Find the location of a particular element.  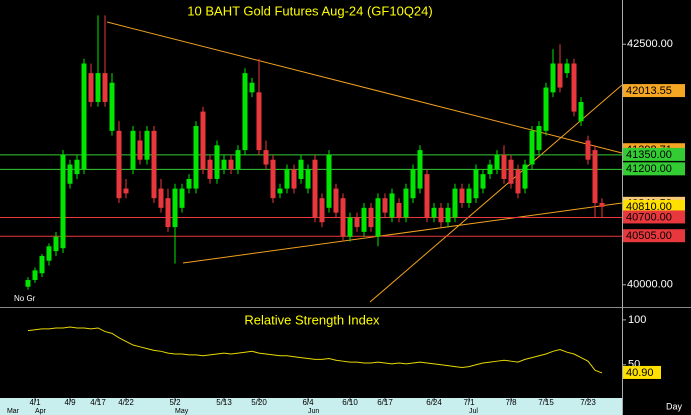

month-label: May is located at coordinates (182, 411).